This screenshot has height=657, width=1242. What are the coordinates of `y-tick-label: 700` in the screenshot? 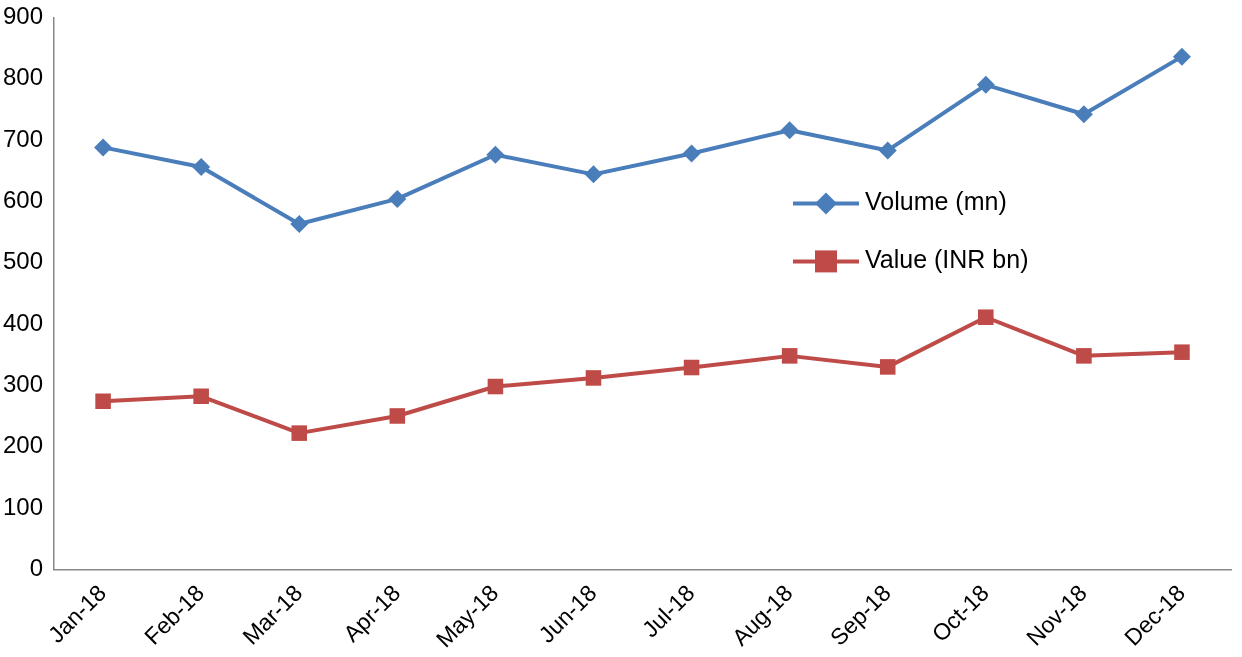 It's located at (23, 138).